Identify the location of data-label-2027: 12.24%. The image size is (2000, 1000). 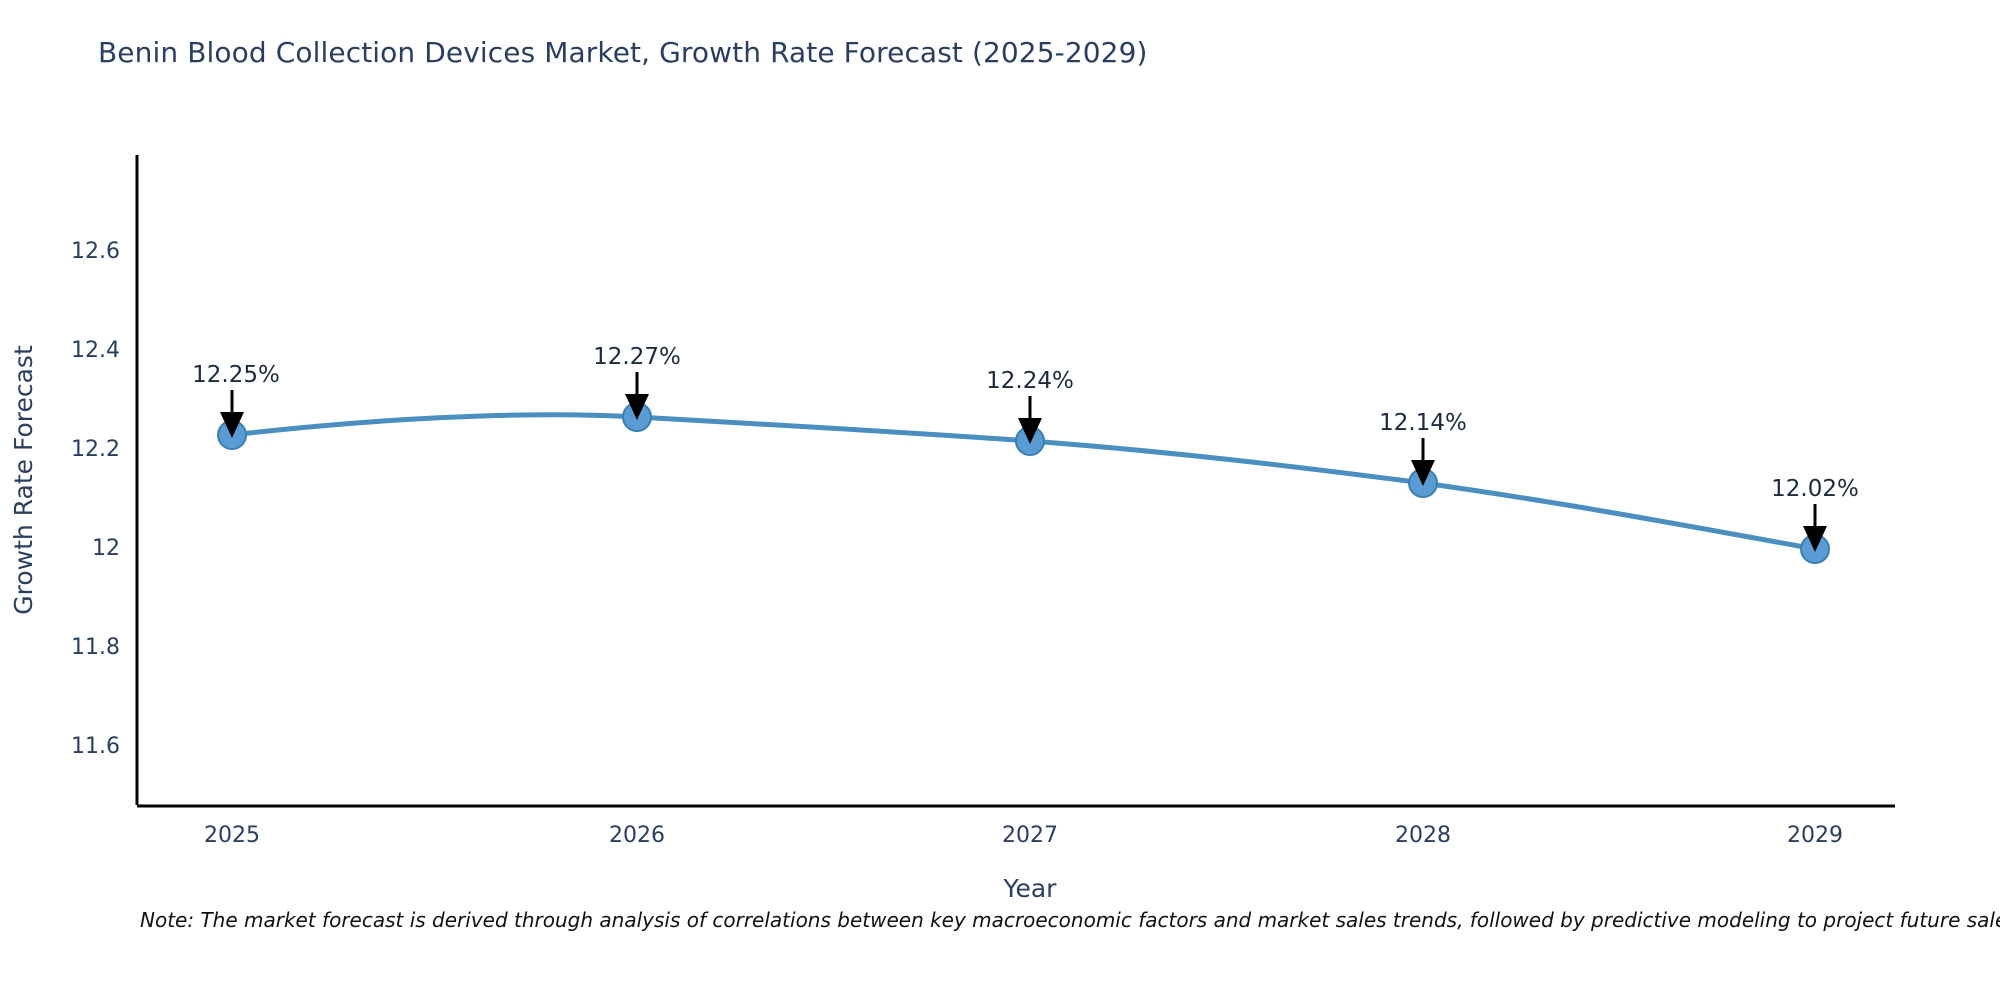
(1030, 381).